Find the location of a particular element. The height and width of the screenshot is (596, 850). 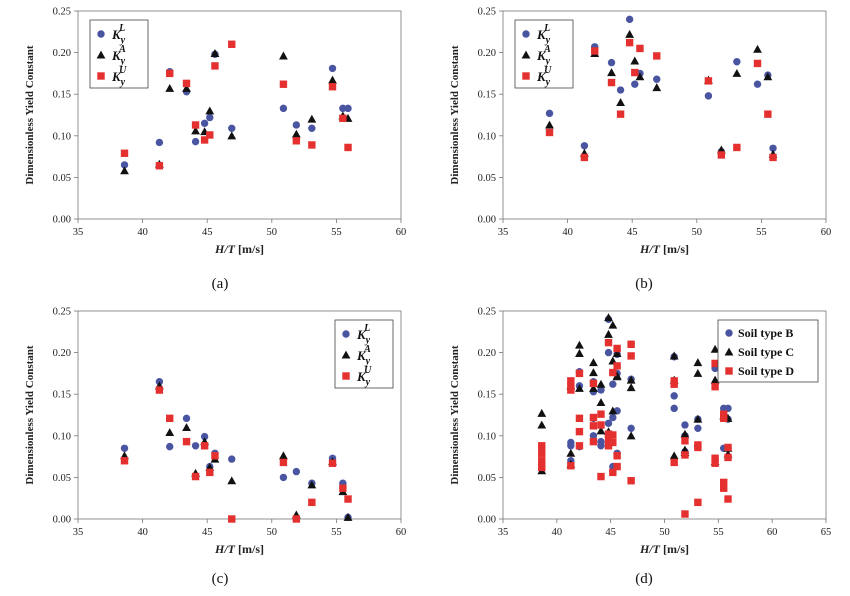

x-tick-label: 45 is located at coordinates (610, 532).